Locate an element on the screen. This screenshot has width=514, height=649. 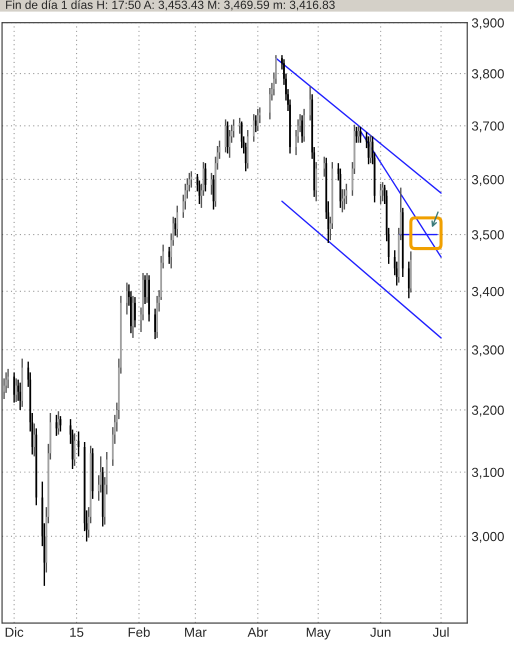
y-tick-label: 3,400 is located at coordinates (488, 292).